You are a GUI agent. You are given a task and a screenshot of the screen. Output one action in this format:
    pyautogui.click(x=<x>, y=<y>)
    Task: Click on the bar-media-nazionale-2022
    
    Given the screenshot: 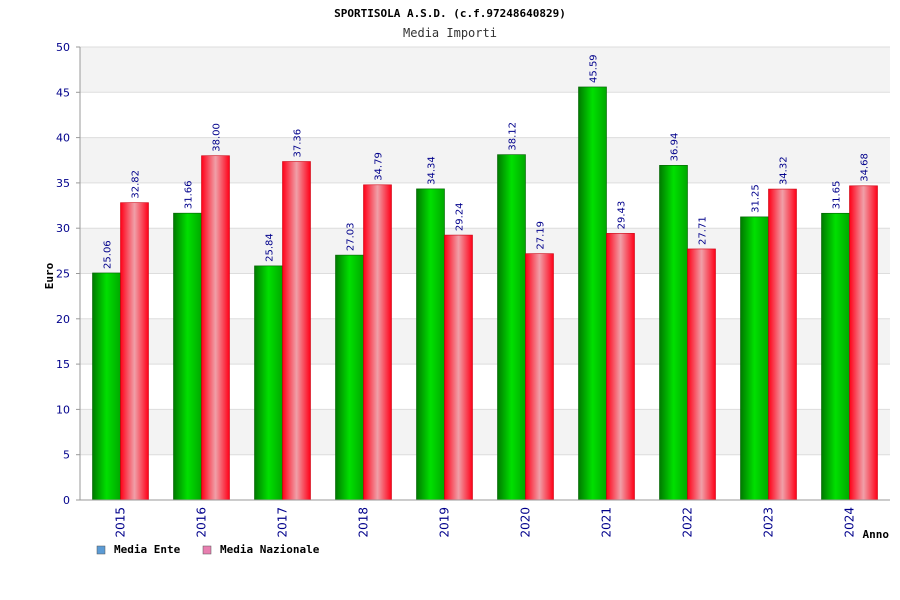 What is the action you would take?
    pyautogui.click(x=701, y=374)
    